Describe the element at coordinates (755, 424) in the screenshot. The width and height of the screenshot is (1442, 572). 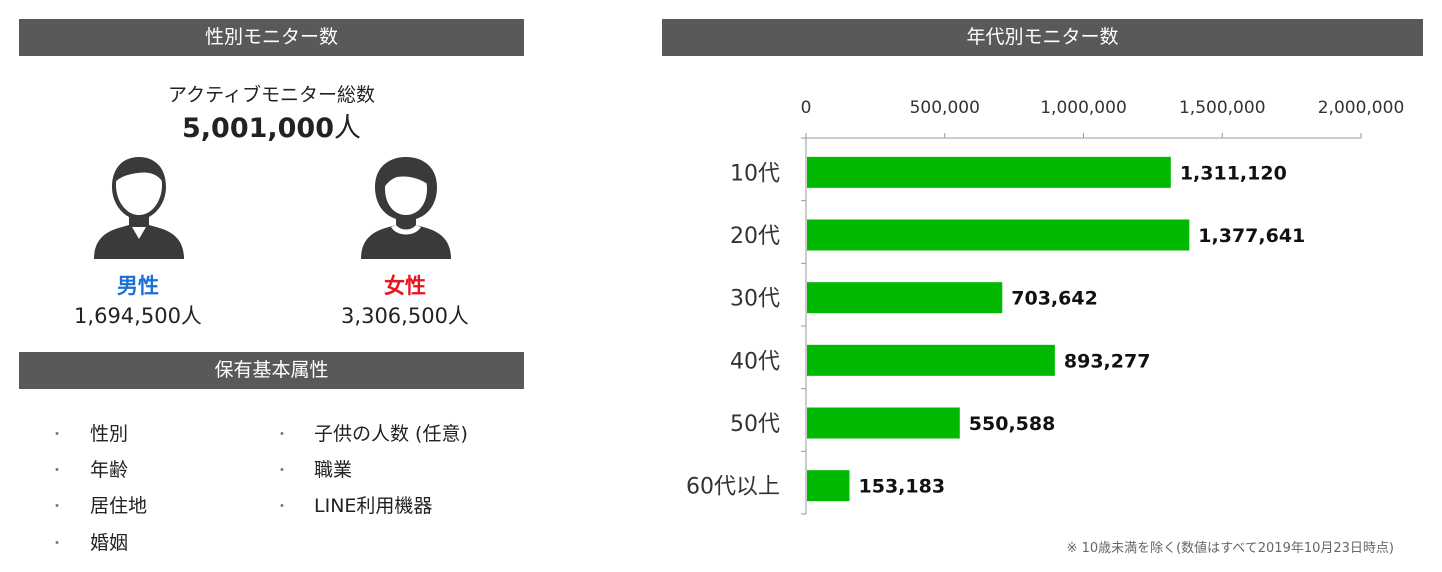
I see `category-label: 50代` at that location.